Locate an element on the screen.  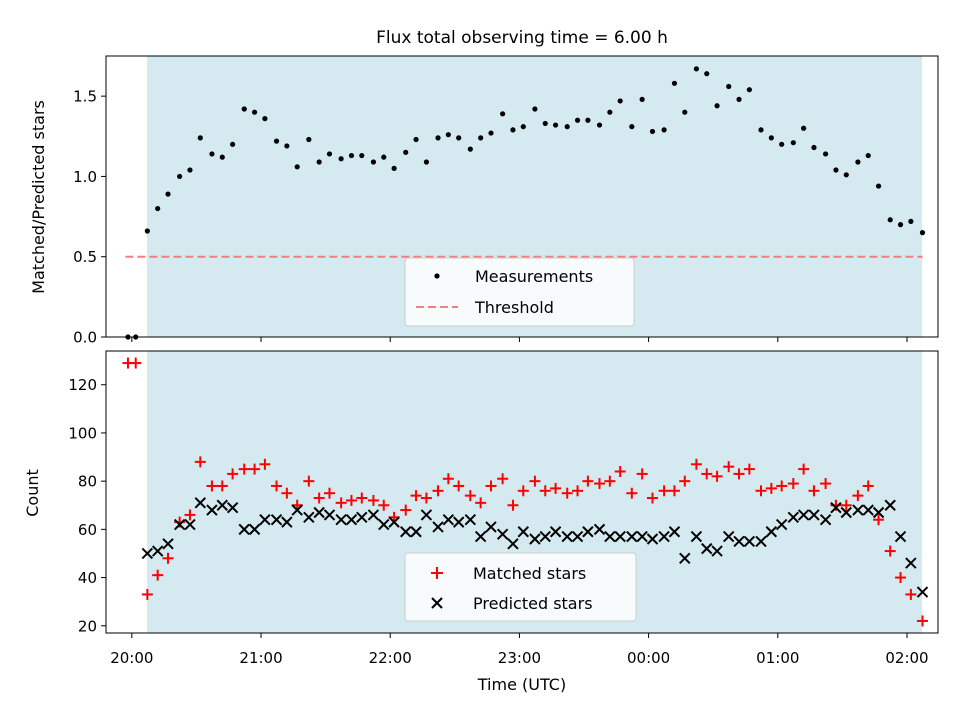
legend-measurements-label: Measurements is located at coordinates (534, 276).